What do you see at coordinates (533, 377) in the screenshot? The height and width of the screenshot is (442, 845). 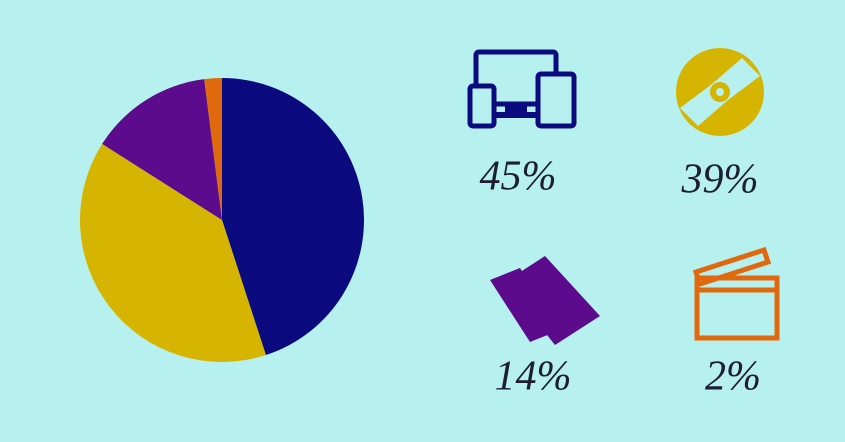 I see `value-label: 14%` at bounding box center [533, 377].